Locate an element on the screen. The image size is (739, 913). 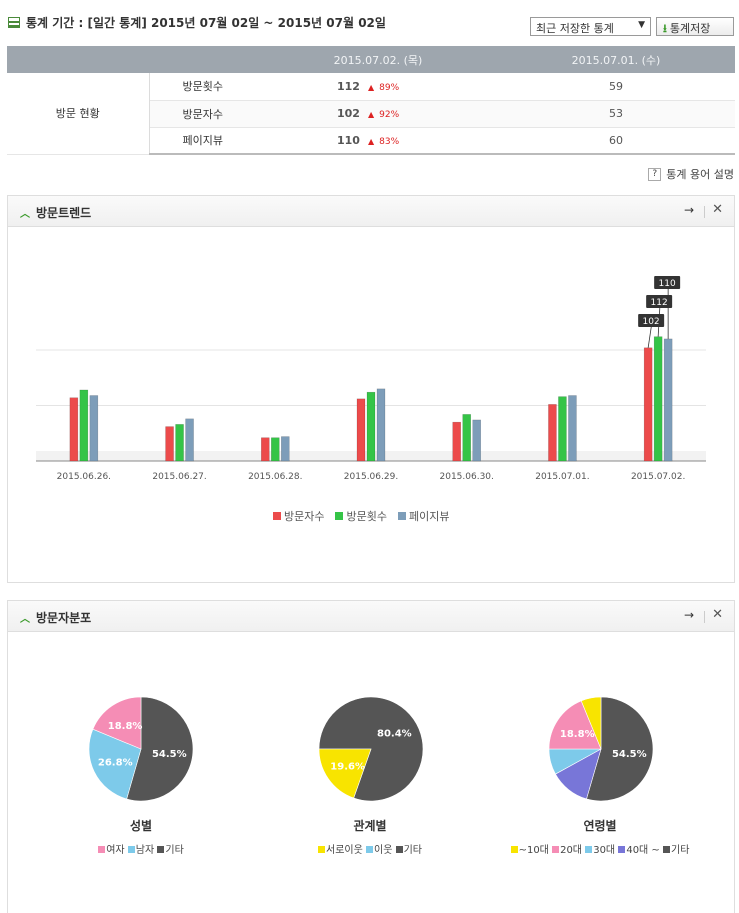
x-tick-label: 2015.07.01. is located at coordinates (562, 477).